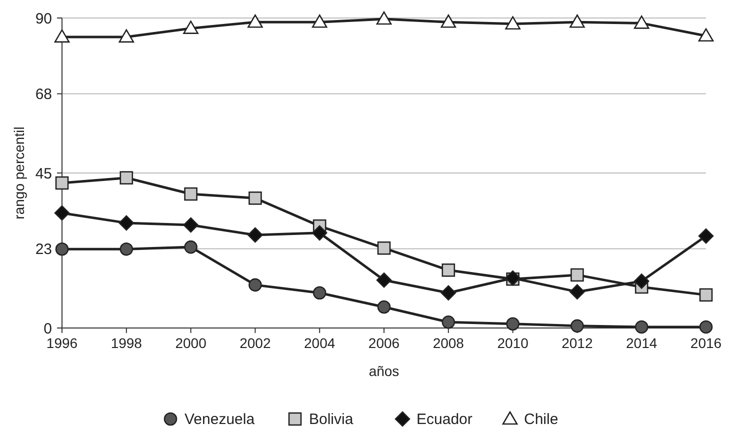 Image resolution: width=755 pixels, height=442 pixels. What do you see at coordinates (384, 371) in the screenshot?
I see `x-axis-title: años` at bounding box center [384, 371].